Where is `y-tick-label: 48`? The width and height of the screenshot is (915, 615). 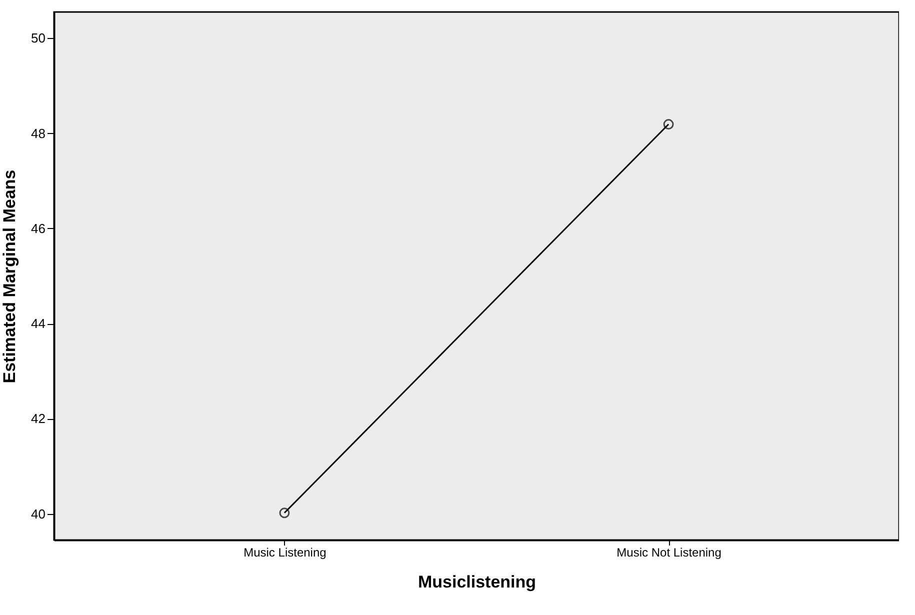
y-tick-label: 48 is located at coordinates (38, 133).